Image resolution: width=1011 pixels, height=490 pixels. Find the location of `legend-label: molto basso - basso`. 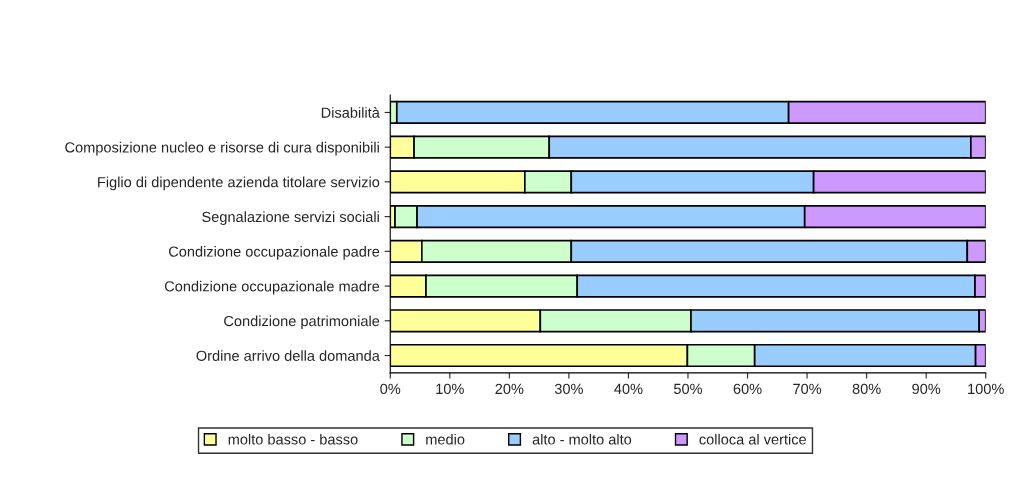

legend-label: molto basso - basso is located at coordinates (293, 439).